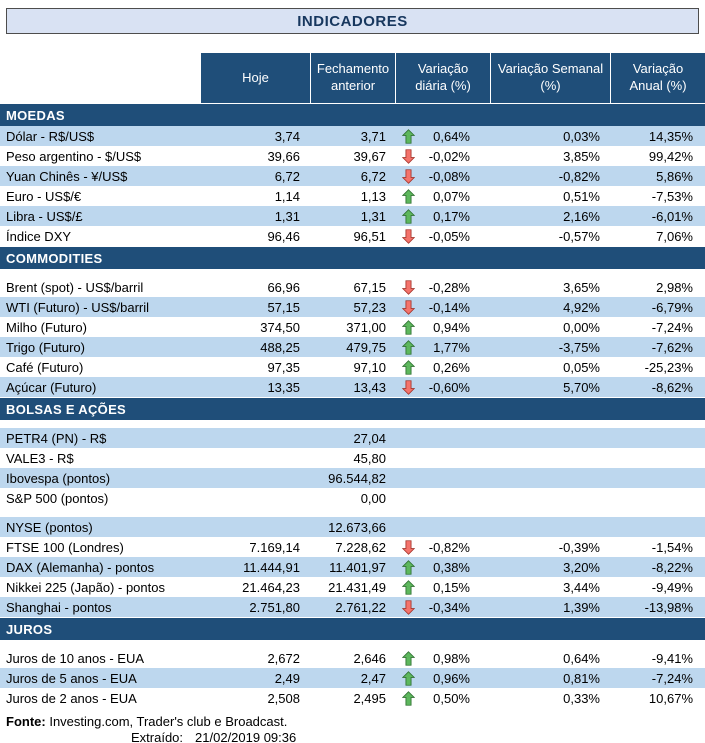  Describe the element at coordinates (58, 478) in the screenshot. I see `label-cell: Ibovespa (pontos)` at that location.